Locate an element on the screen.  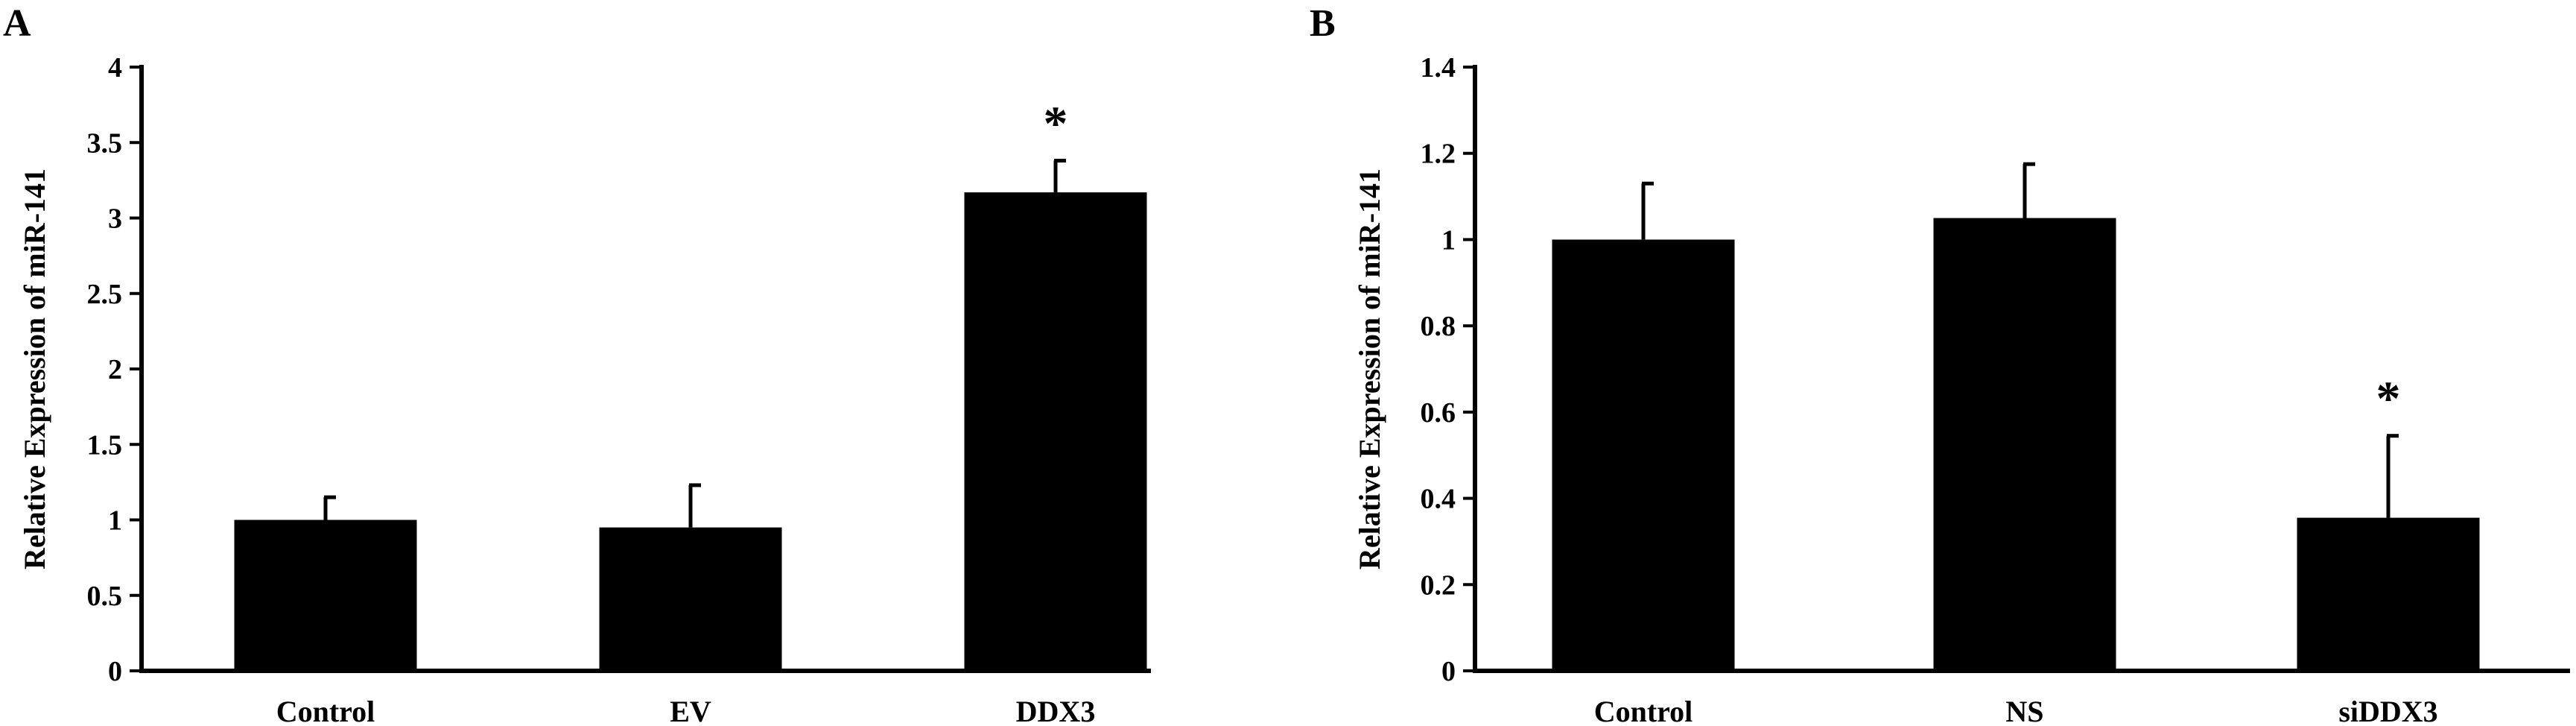
y-tick-label: 0.8 is located at coordinates (1439, 326).